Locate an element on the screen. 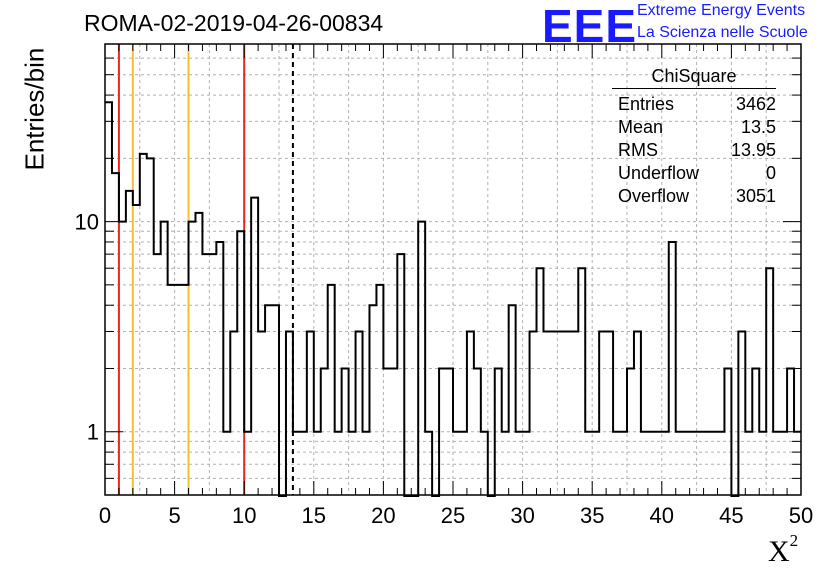 The height and width of the screenshot is (572, 836). stats-value: 3462 is located at coordinates (755, 104).